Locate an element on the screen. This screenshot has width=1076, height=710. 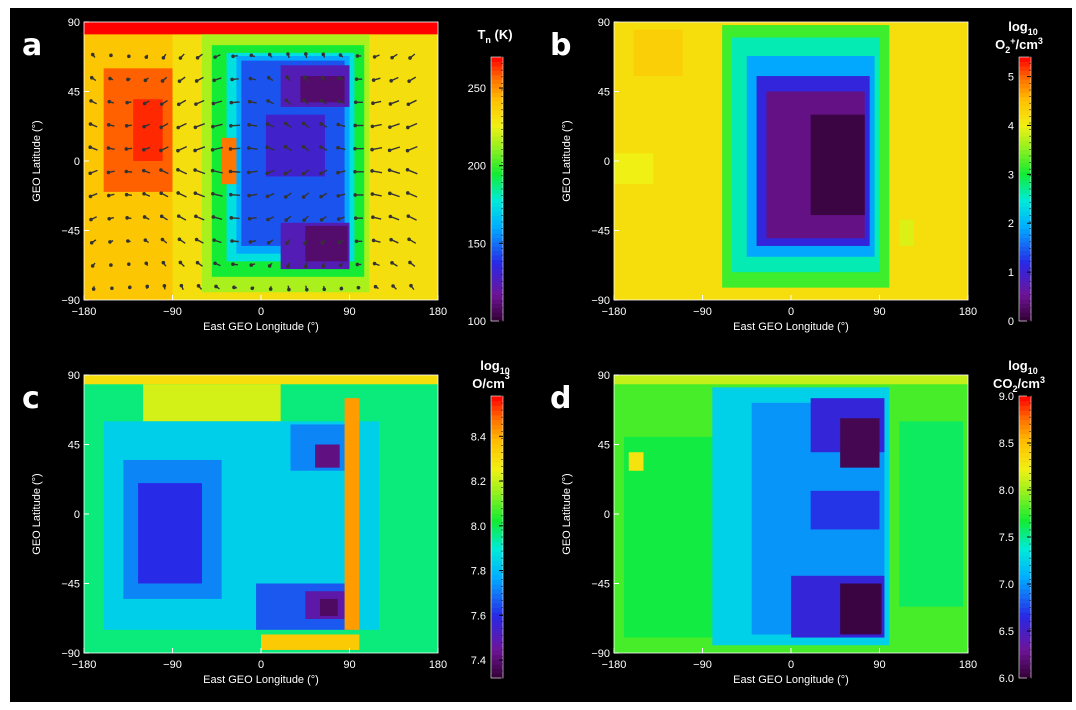
x-tick-label: −180 is located at coordinates (84, 312).